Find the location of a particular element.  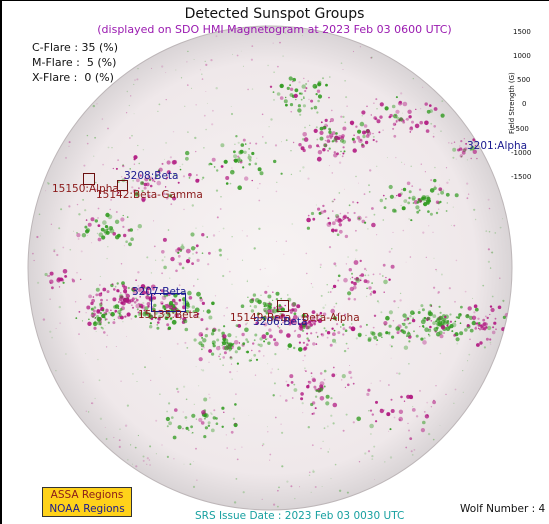

wolf-number: Wolf Number : 4 is located at coordinates (503, 509).